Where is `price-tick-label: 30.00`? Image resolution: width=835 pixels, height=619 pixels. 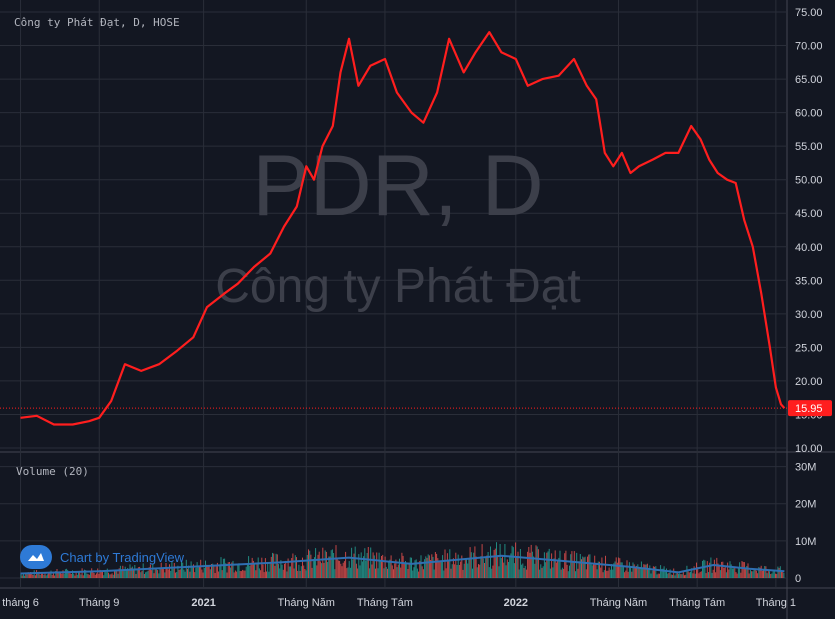 price-tick-label: 30.00 is located at coordinates (809, 315).